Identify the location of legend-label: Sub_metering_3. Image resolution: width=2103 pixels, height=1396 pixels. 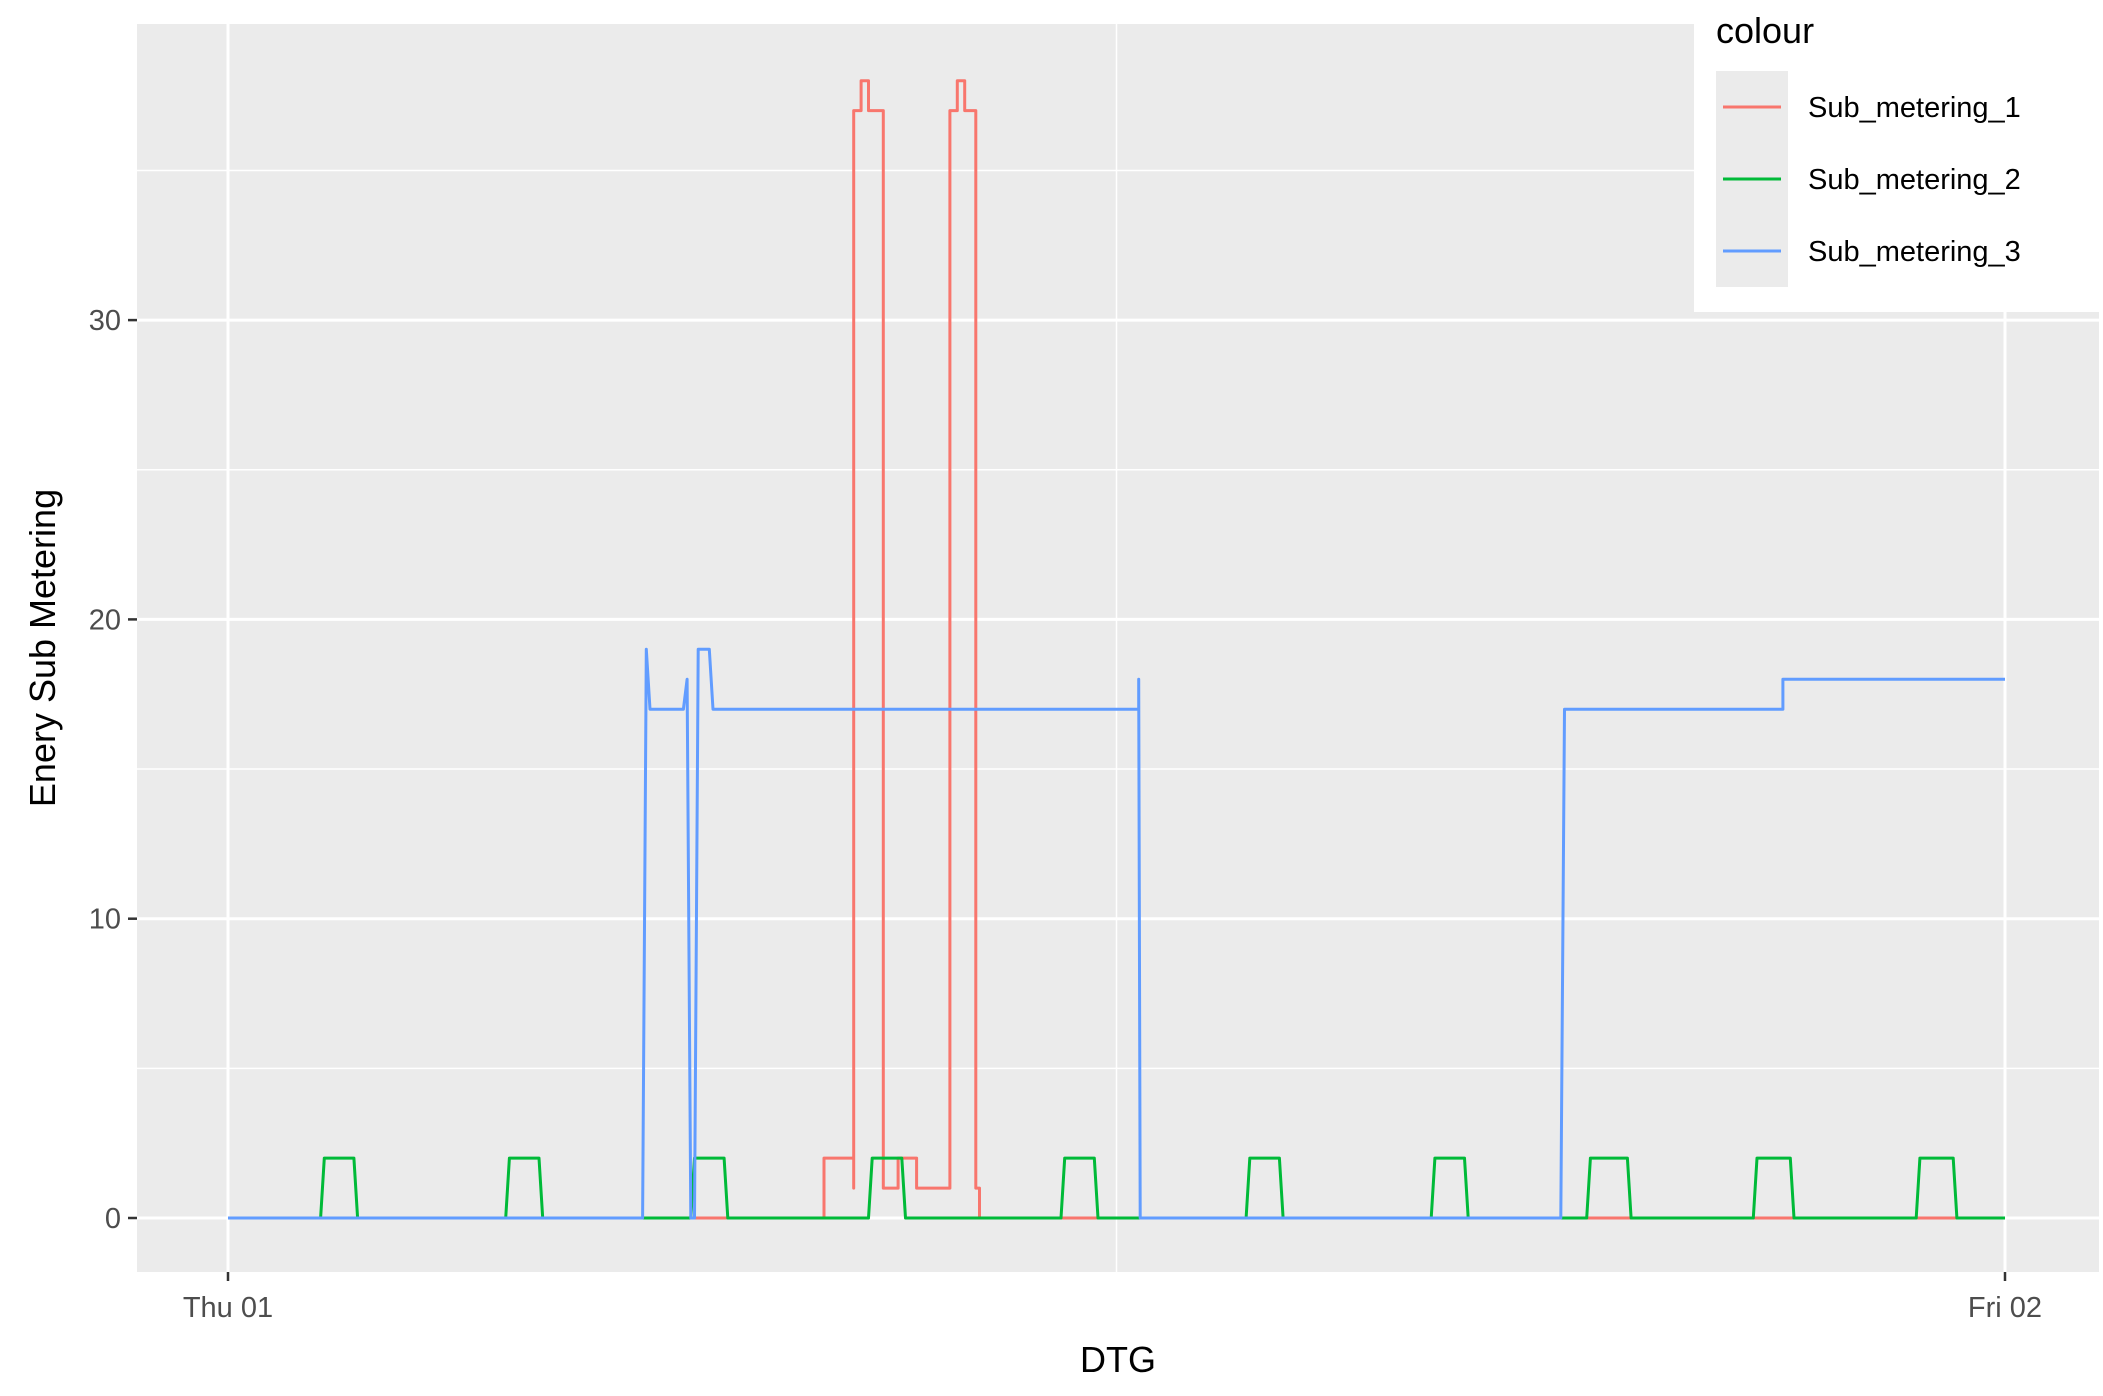
(1914, 252).